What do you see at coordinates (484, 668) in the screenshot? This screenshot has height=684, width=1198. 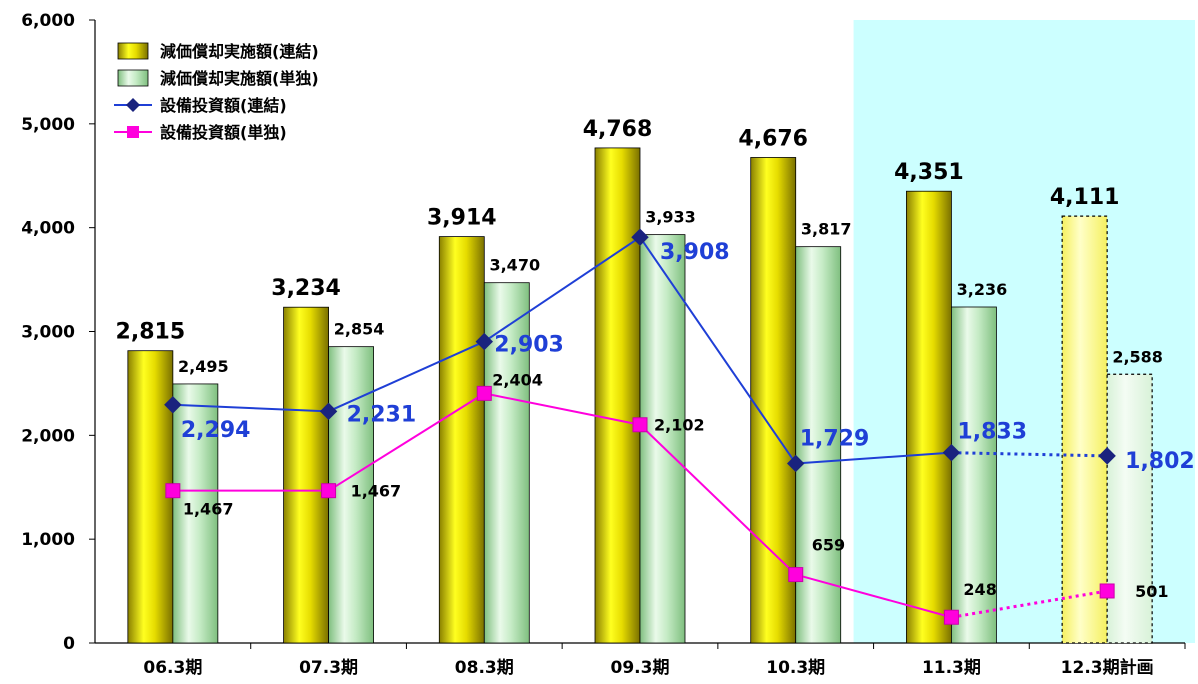 I see `x-tick-label: 08.3期` at bounding box center [484, 668].